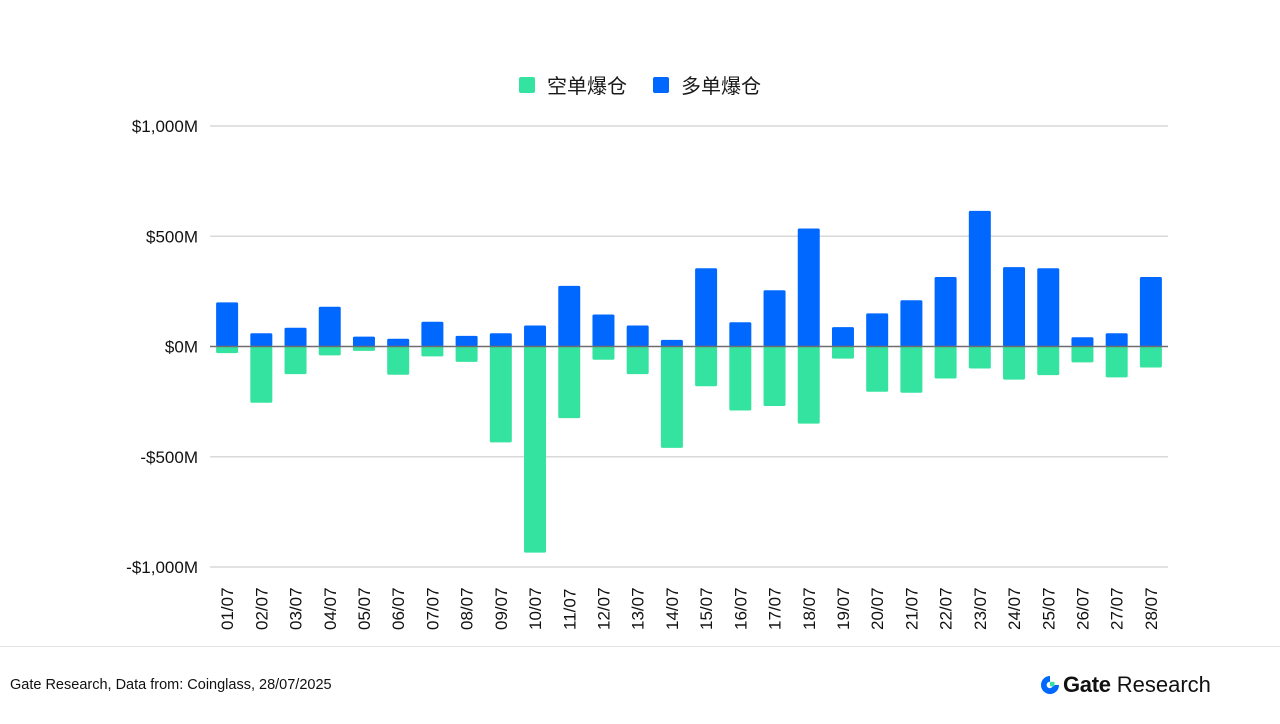  Describe the element at coordinates (877, 608) in the screenshot. I see `x-tick-label: 20/07` at that location.